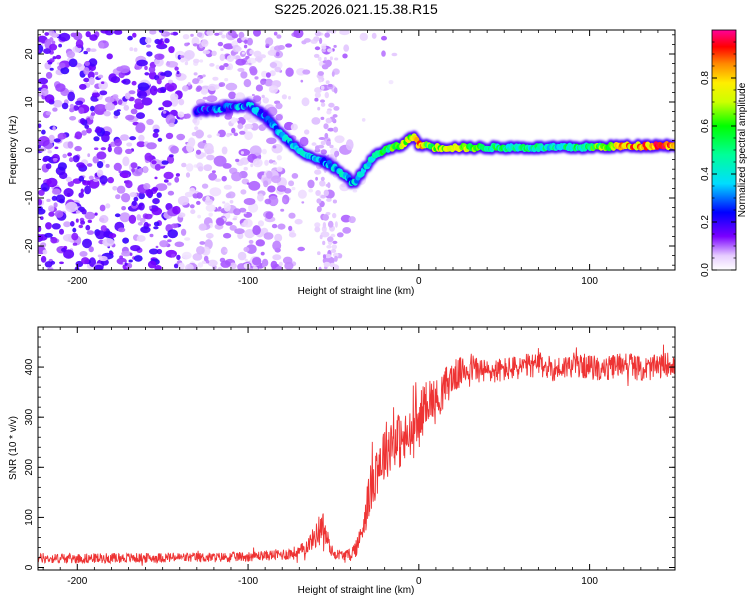 The width and height of the screenshot is (750, 600). What do you see at coordinates (29, 366) in the screenshot?
I see `y-tick-label: 400` at bounding box center [29, 366].